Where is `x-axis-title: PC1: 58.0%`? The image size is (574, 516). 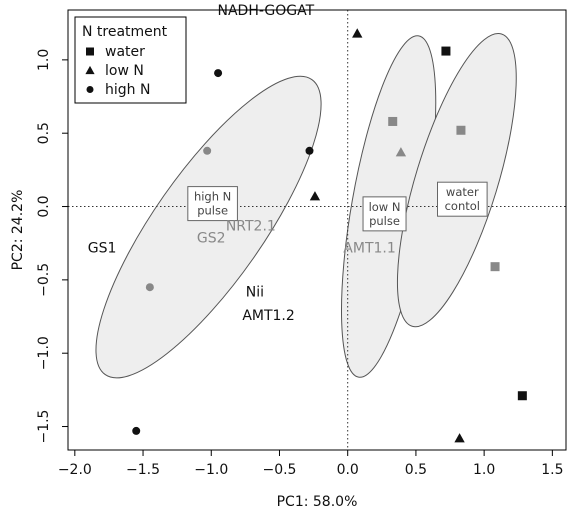 x-axis-title: PC1: 58.0% is located at coordinates (317, 502).